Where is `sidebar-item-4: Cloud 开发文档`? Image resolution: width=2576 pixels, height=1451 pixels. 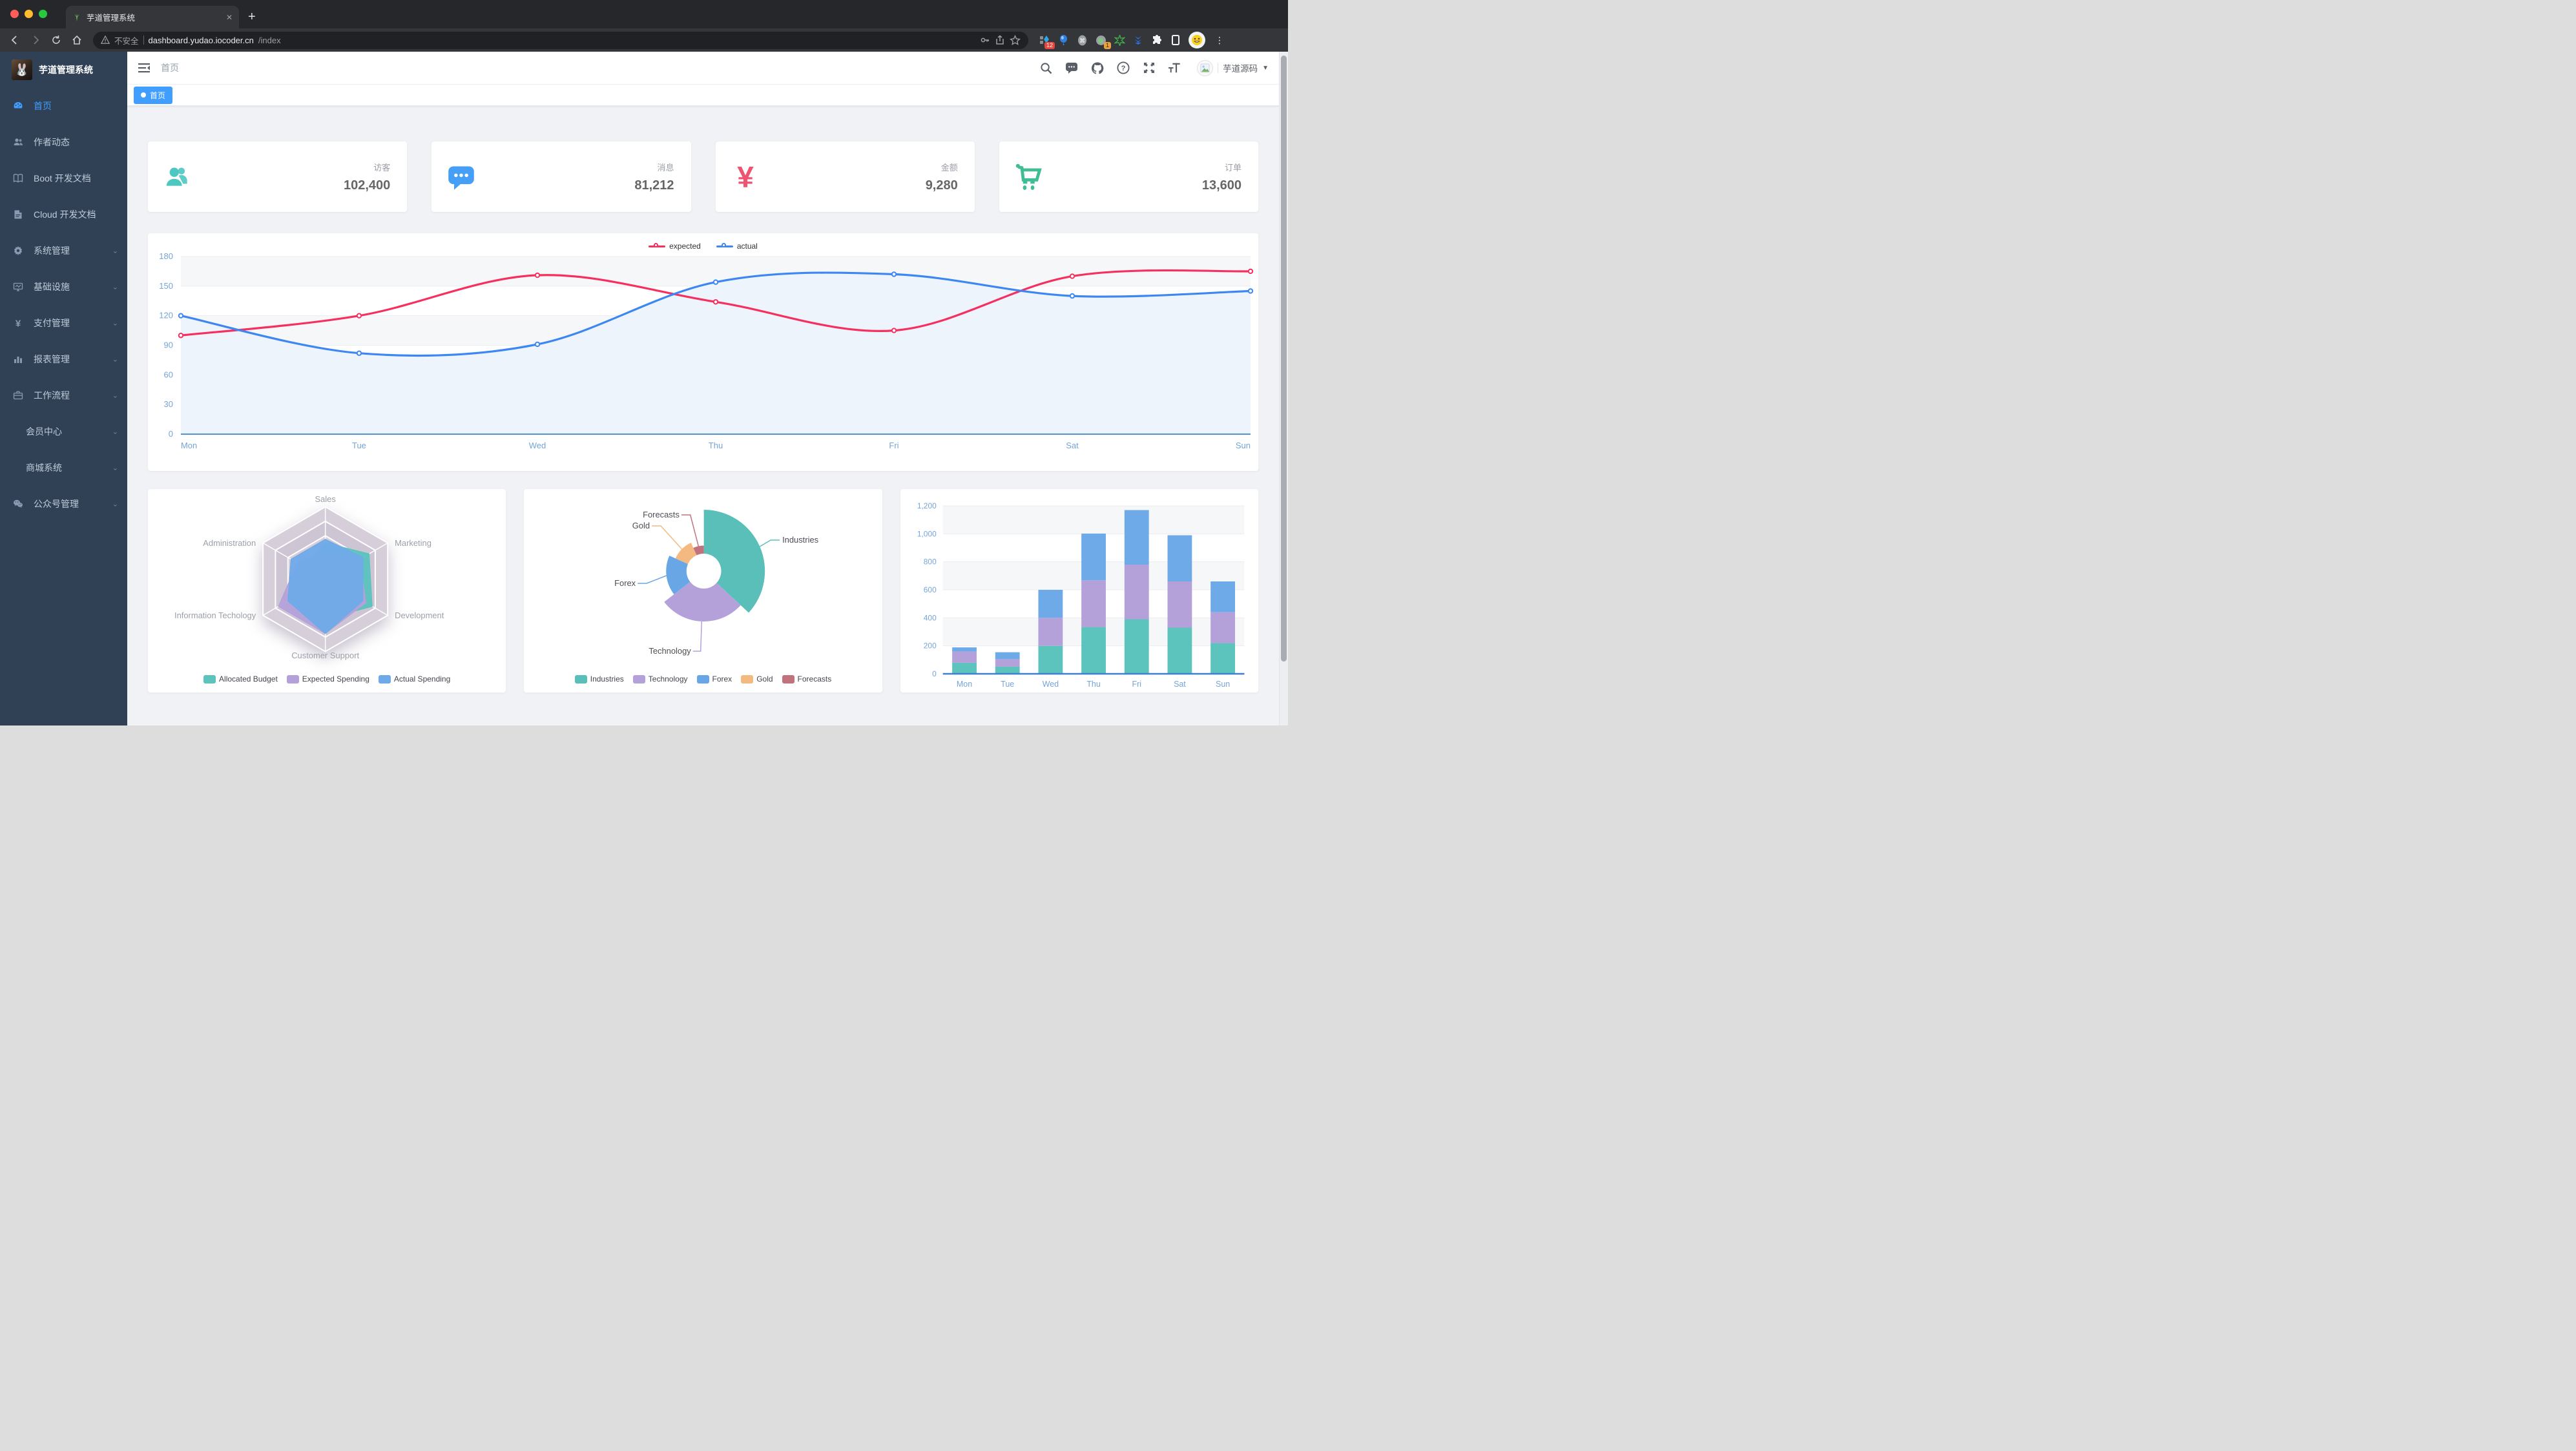
sidebar-item-4: Cloud 开发文档 is located at coordinates (63, 214).